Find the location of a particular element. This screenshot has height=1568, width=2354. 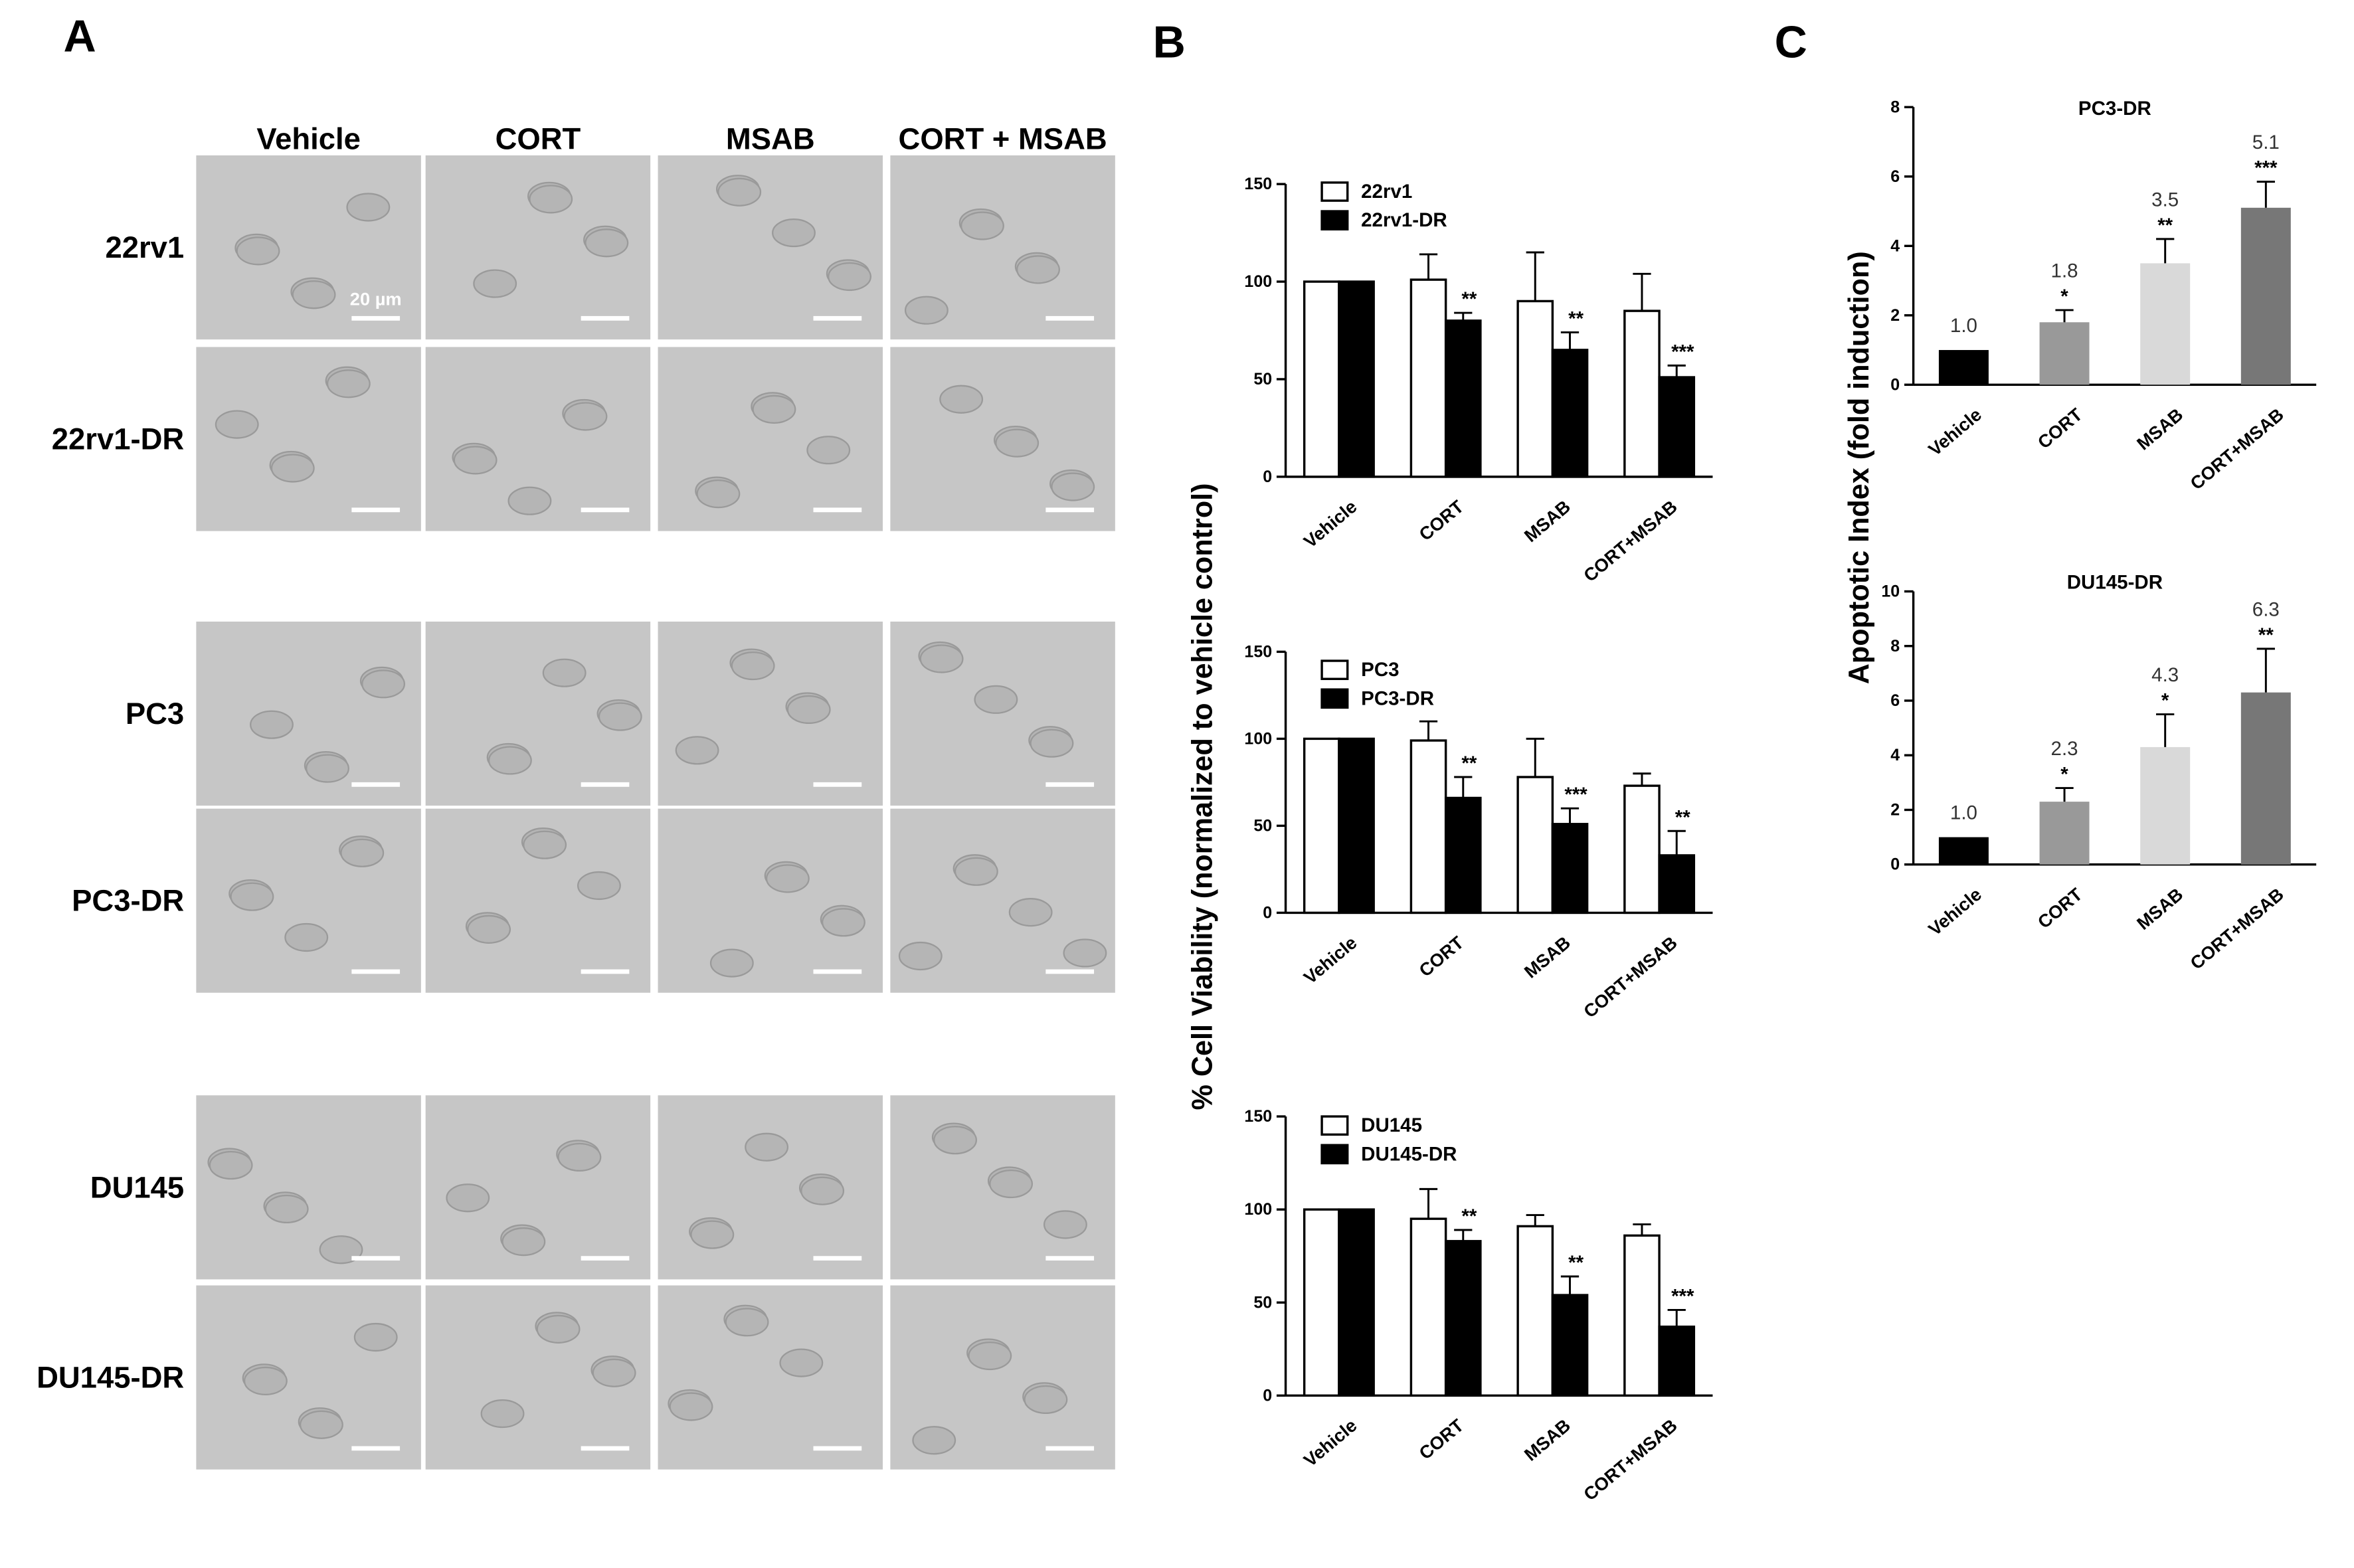

value-label: 4.3 is located at coordinates (2165, 675).